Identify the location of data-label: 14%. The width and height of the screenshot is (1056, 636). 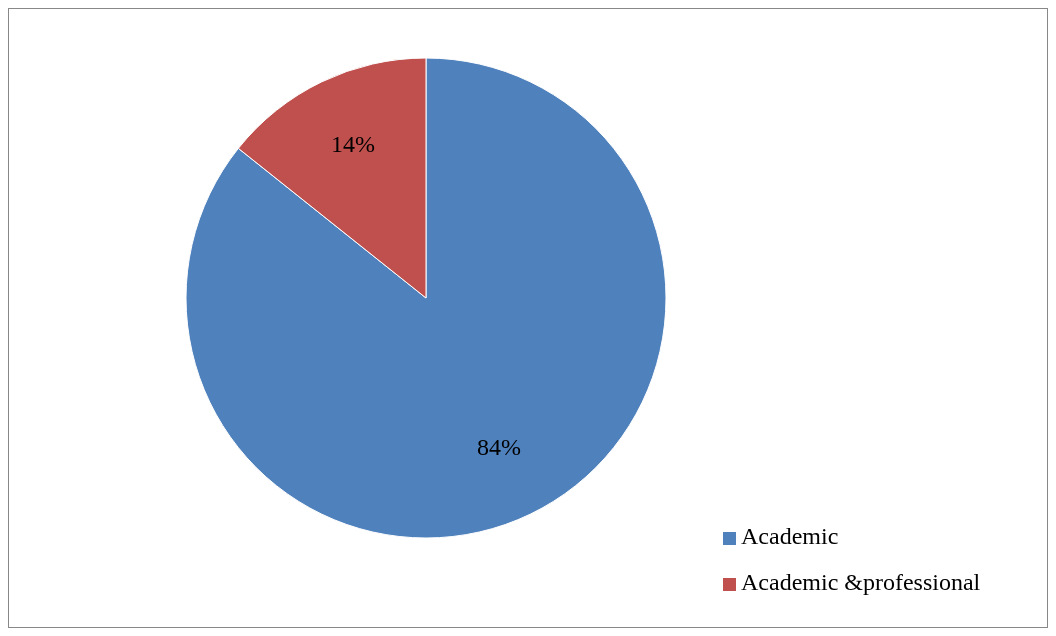
(353, 144).